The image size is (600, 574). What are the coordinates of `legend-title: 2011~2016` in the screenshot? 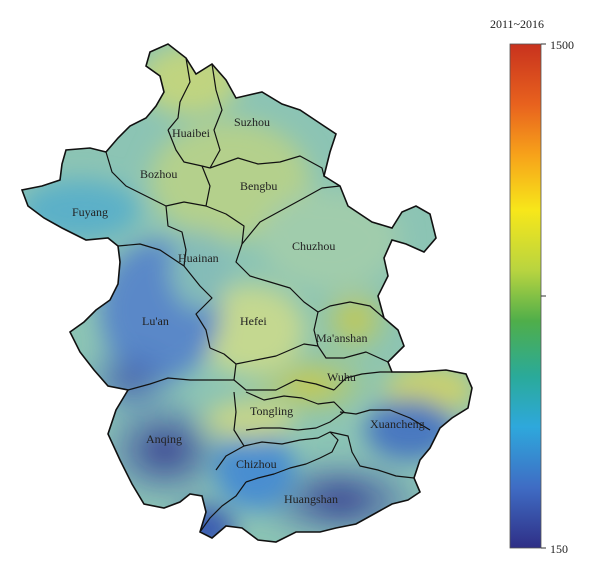 It's located at (517, 24).